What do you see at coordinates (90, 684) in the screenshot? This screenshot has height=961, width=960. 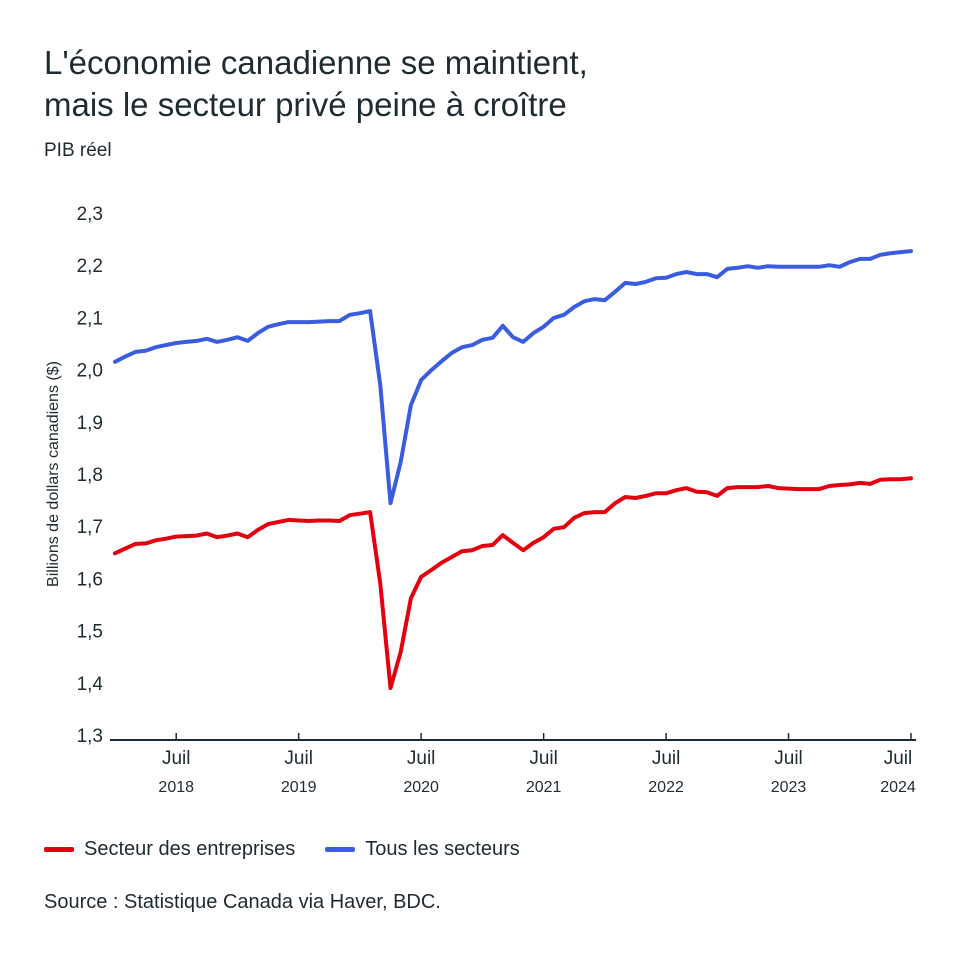 I see `y-tick-label: 1,4` at bounding box center [90, 684].